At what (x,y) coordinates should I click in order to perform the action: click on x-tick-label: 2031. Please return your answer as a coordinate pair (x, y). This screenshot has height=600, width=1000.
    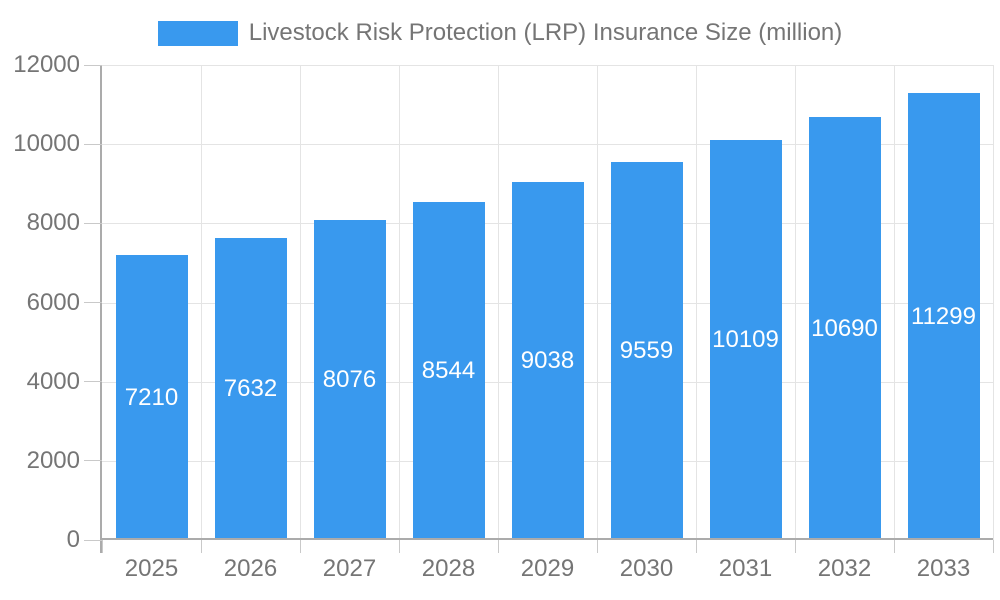
    Looking at the image, I should click on (745, 568).